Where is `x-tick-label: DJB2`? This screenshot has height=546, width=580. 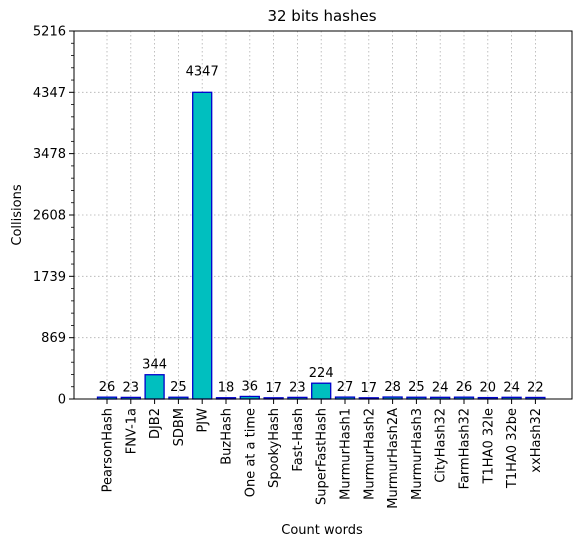
x-tick-label: DJB2 is located at coordinates (155, 423).